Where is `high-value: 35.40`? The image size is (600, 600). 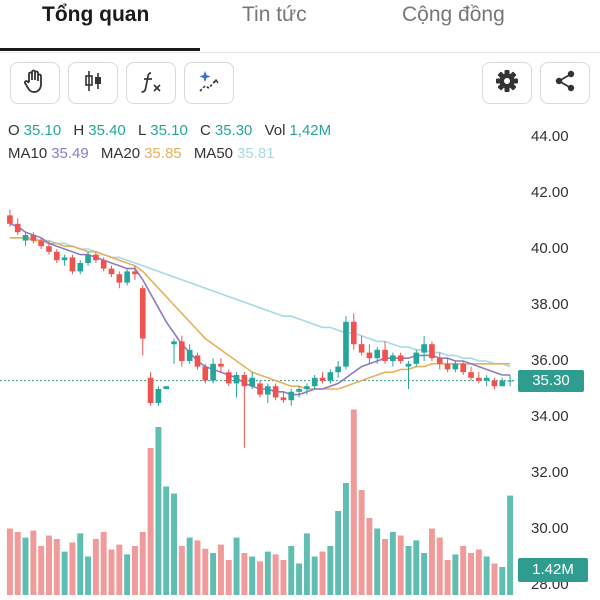
high-value: 35.40 is located at coordinates (107, 130).